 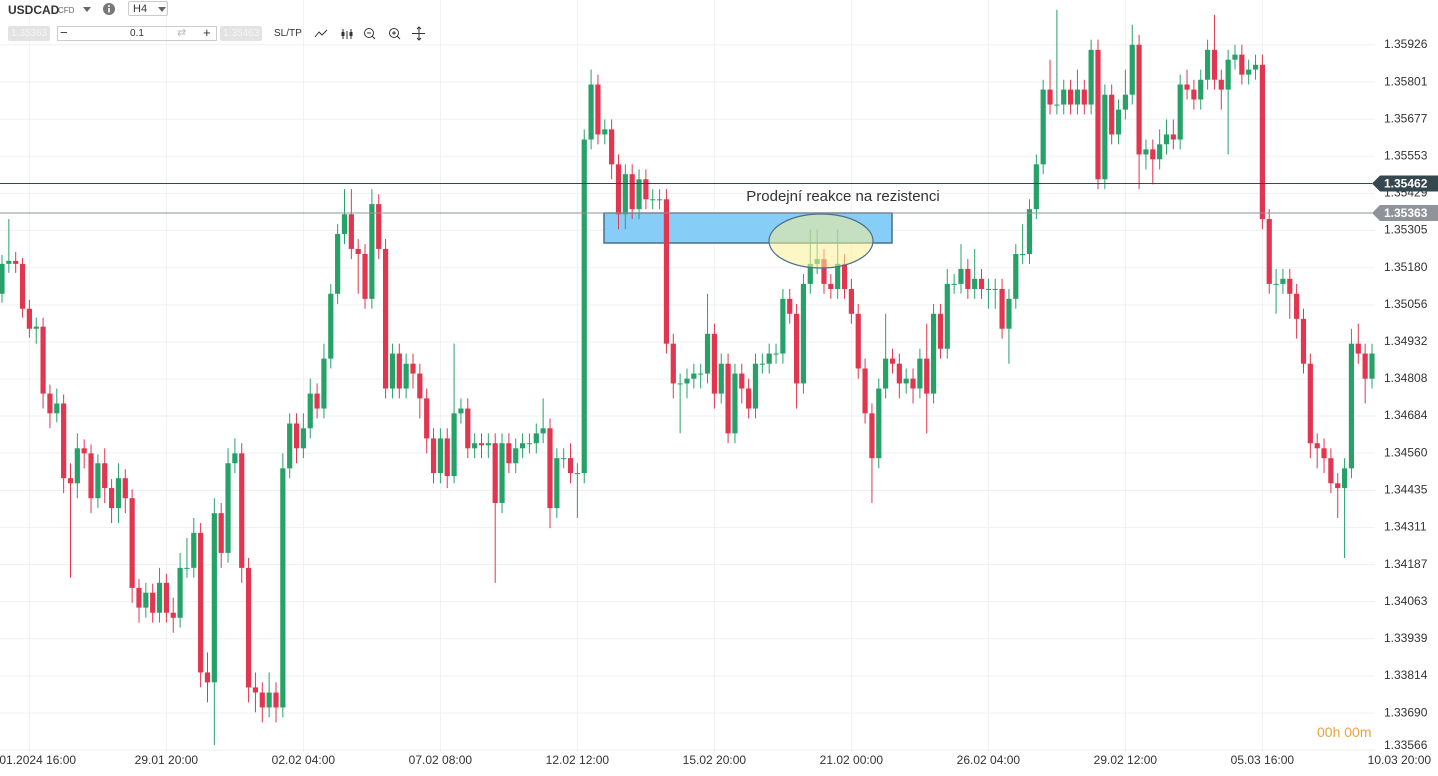 What do you see at coordinates (1406, 490) in the screenshot?
I see `y-tick-label: 1.34435` at bounding box center [1406, 490].